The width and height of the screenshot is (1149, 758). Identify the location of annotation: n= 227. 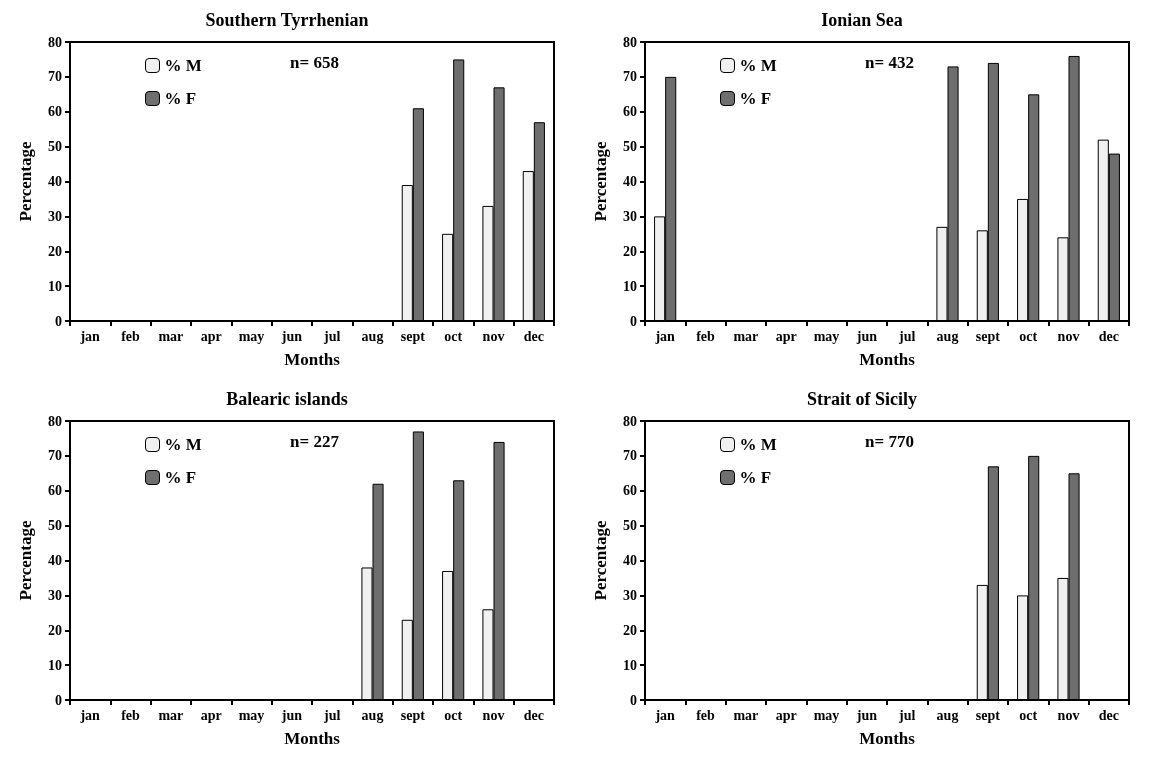
(315, 441).